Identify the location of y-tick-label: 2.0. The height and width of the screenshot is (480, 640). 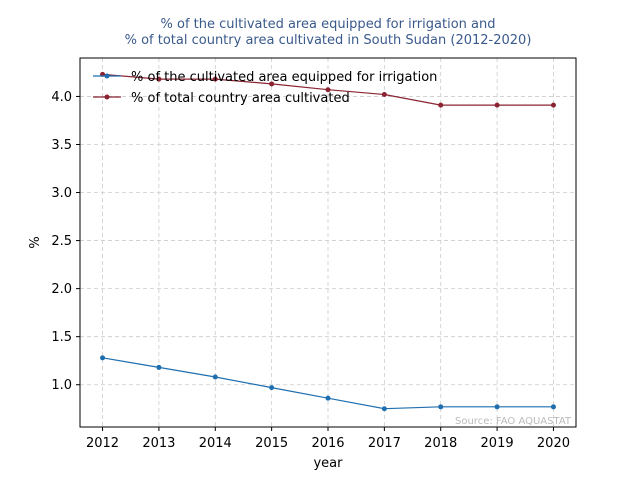
(61, 289).